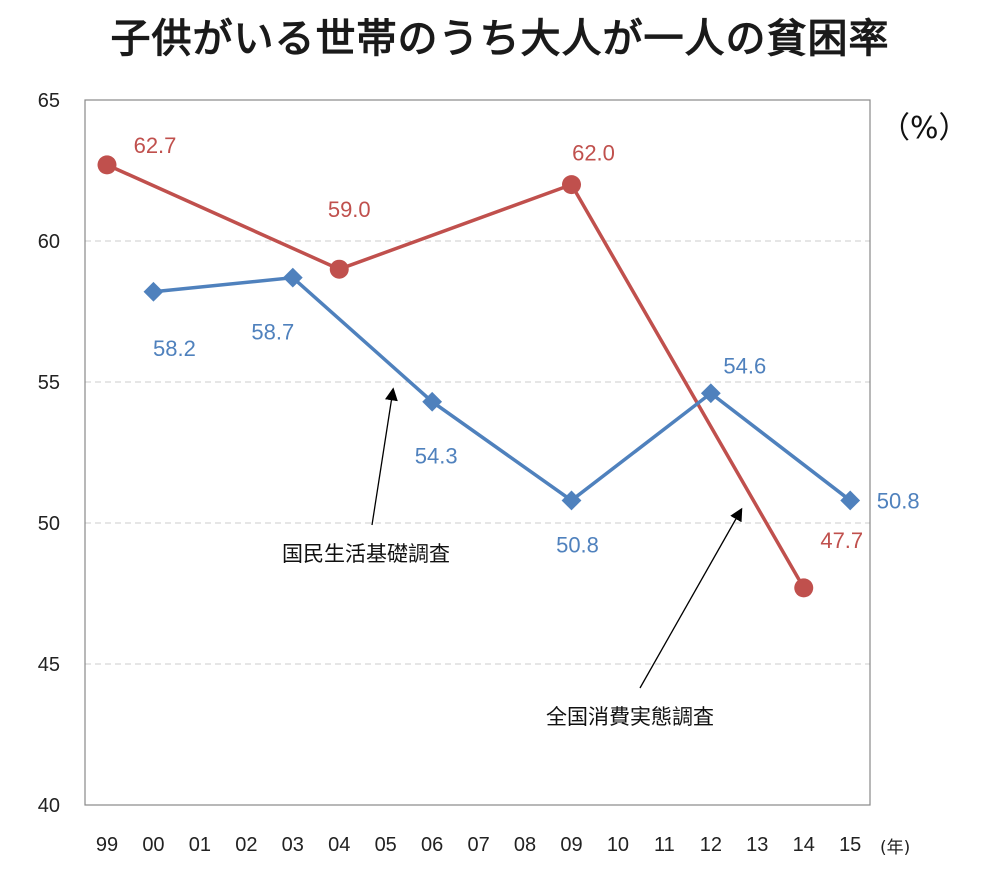 Image resolution: width=1000 pixels, height=874 pixels. Describe the element at coordinates (618, 845) in the screenshot. I see `x-tick-label: 10` at that location.